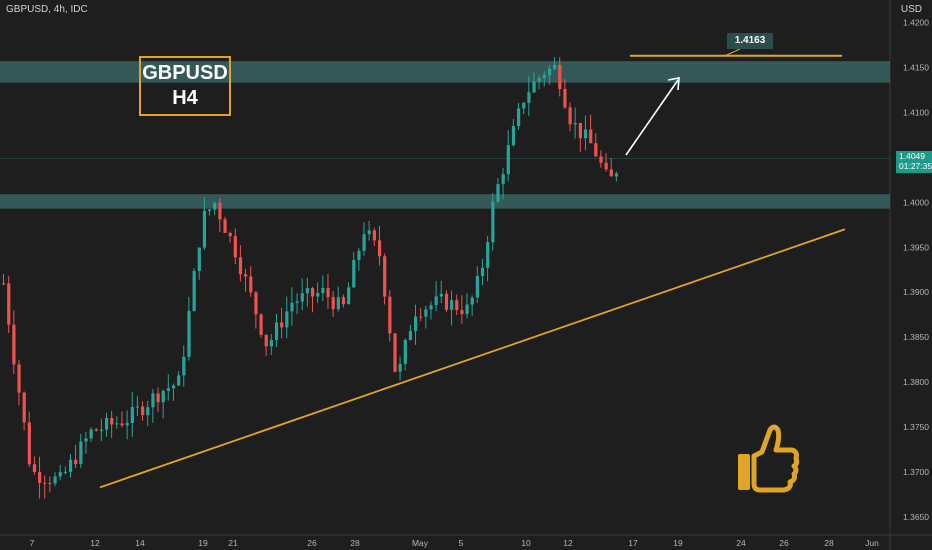 The width and height of the screenshot is (932, 550). Describe the element at coordinates (420, 543) in the screenshot. I see `x-tick-label: May` at that location.